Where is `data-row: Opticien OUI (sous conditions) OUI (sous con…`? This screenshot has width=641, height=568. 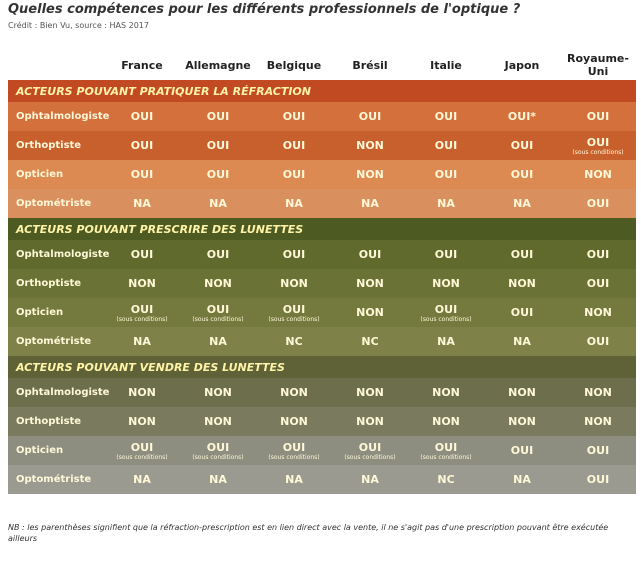 data-row: Opticien OUI (sous conditions) OUI (sous con… is located at coordinates (322, 450).